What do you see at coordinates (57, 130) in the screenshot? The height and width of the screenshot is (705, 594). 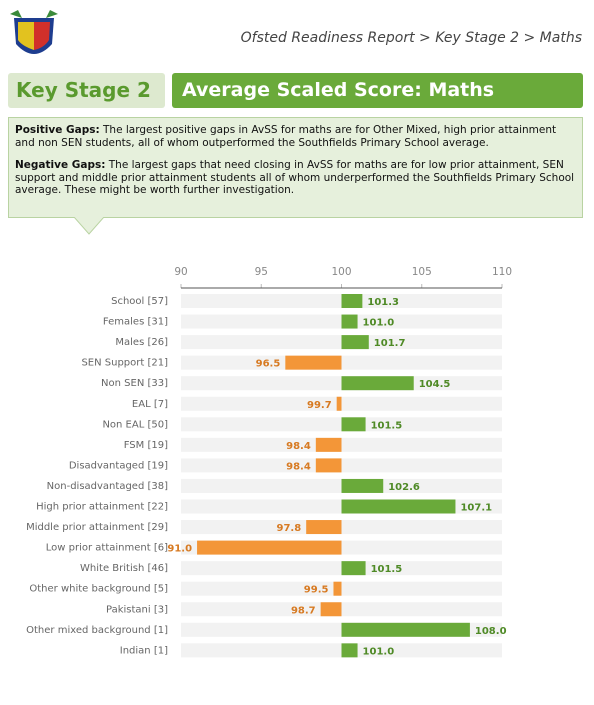 I see `positive-label: Positive Gaps:` at bounding box center [57, 130].